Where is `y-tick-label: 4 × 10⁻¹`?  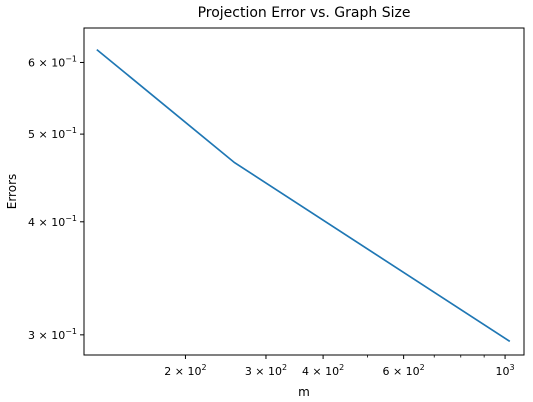
y-tick-label: 4 × 10⁻¹ is located at coordinates (52, 221).